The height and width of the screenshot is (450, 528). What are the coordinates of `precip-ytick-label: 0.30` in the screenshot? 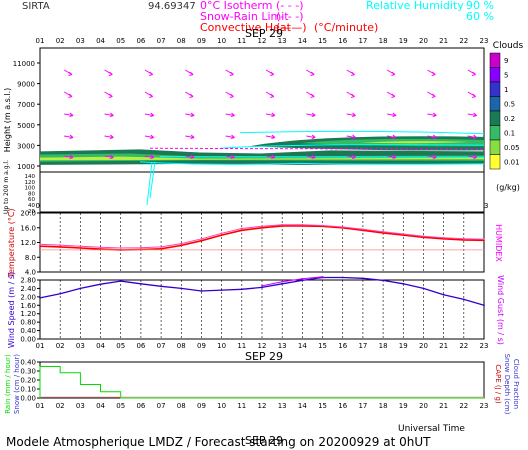 It's located at (28, 372).